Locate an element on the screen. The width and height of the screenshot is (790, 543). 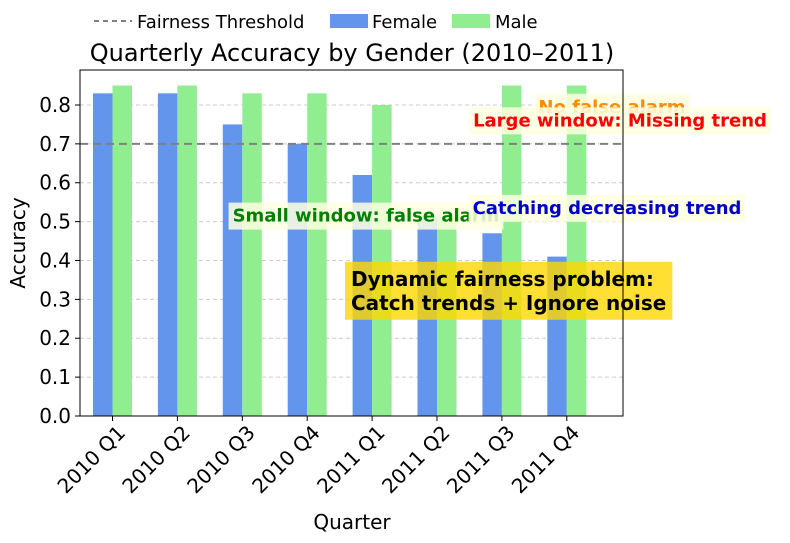
bar-female-2010-q4 is located at coordinates (297, 279).